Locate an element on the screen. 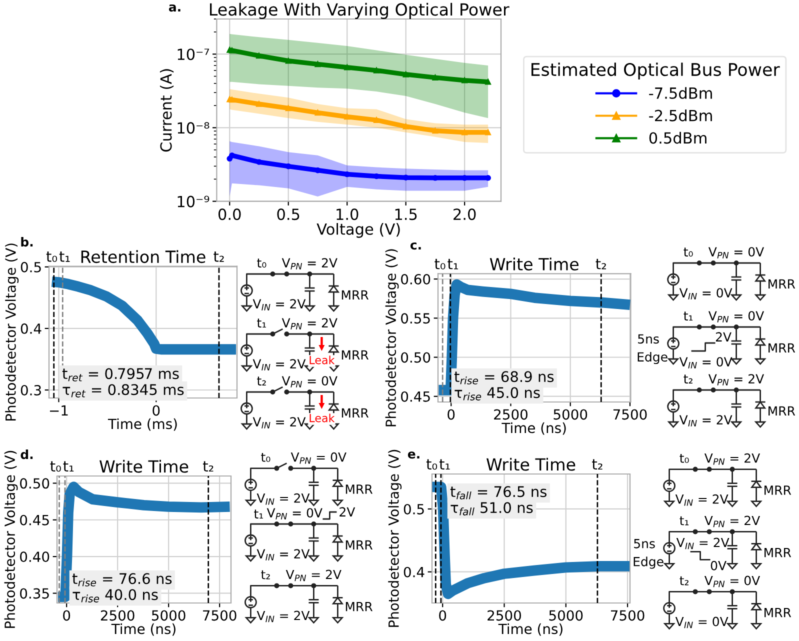 The image size is (799, 641). legend-label: -7.5dBm is located at coordinates (680, 93).